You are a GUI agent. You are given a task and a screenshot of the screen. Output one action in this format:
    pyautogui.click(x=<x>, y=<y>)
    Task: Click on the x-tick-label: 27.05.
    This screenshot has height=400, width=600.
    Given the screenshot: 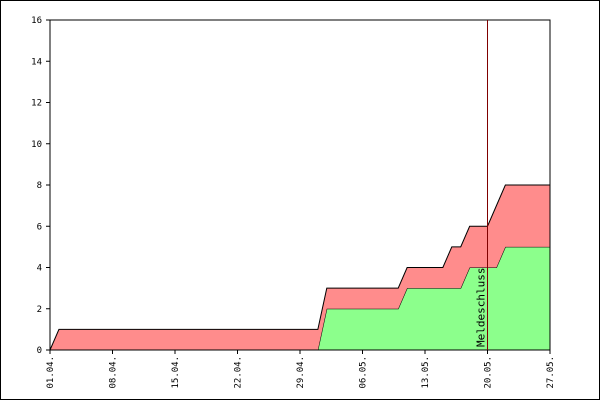 What is the action you would take?
    pyautogui.click(x=551, y=372)
    